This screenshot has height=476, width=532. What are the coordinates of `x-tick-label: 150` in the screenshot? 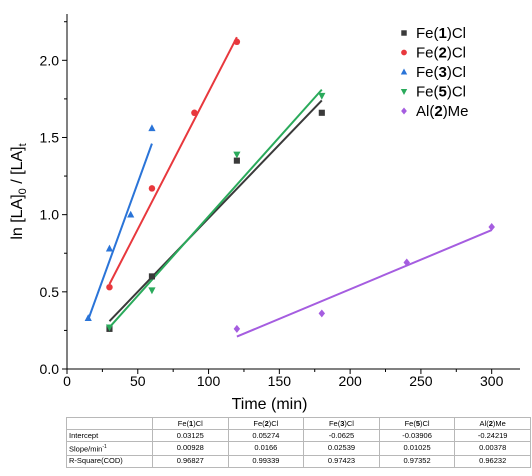 It's located at (280, 381).